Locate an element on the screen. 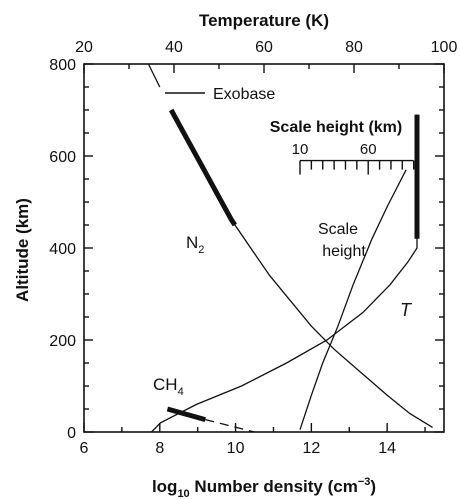 This screenshot has width=460, height=499. ch4-exobase-segment is located at coordinates (186, 414).